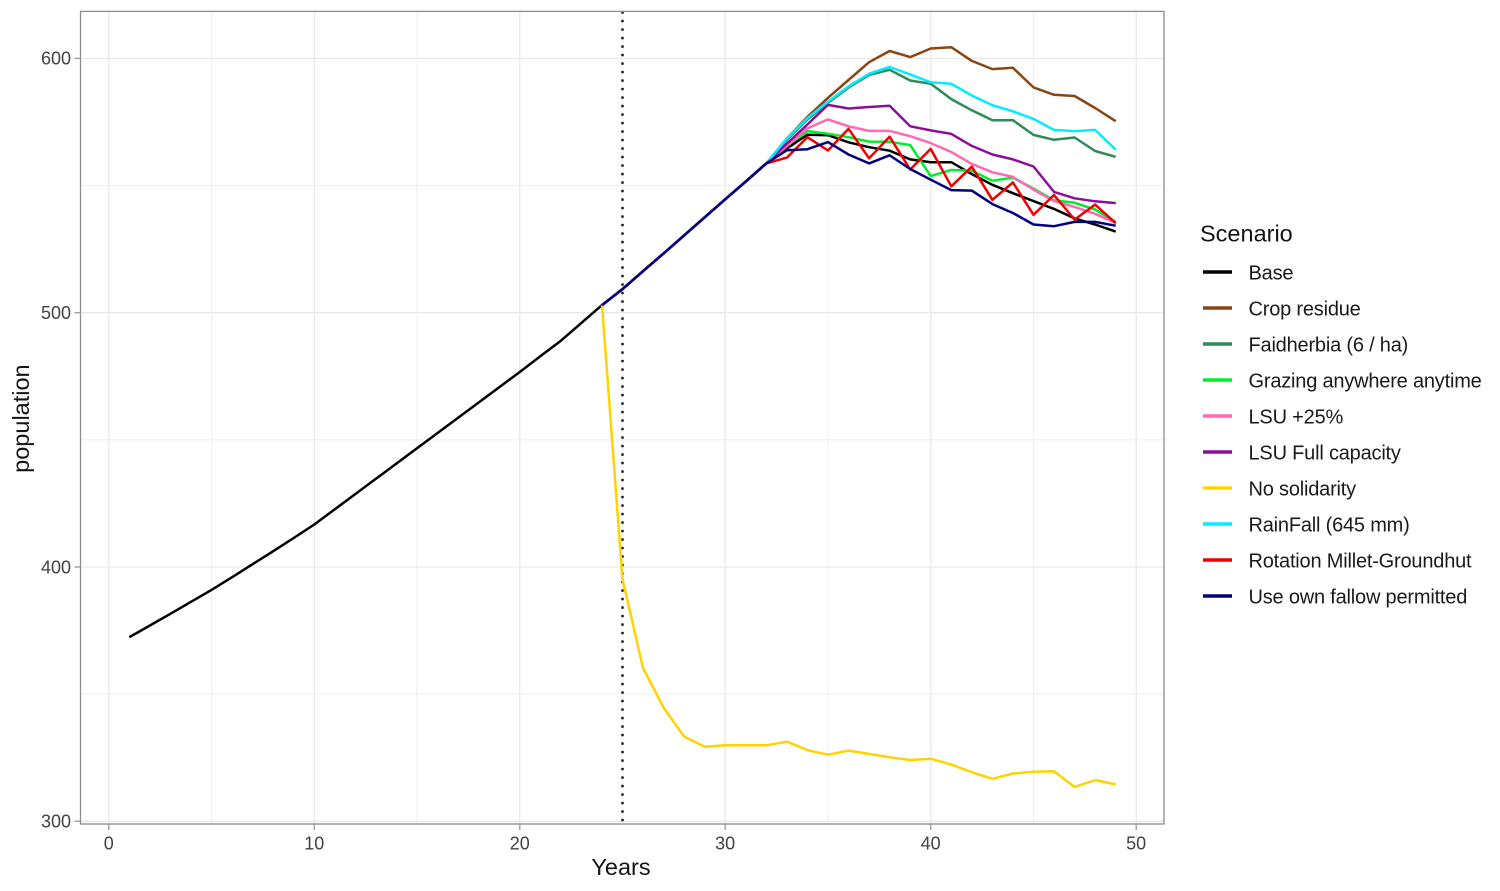  Describe the element at coordinates (1136, 844) in the screenshot. I see `svg-text: 50` at that location.